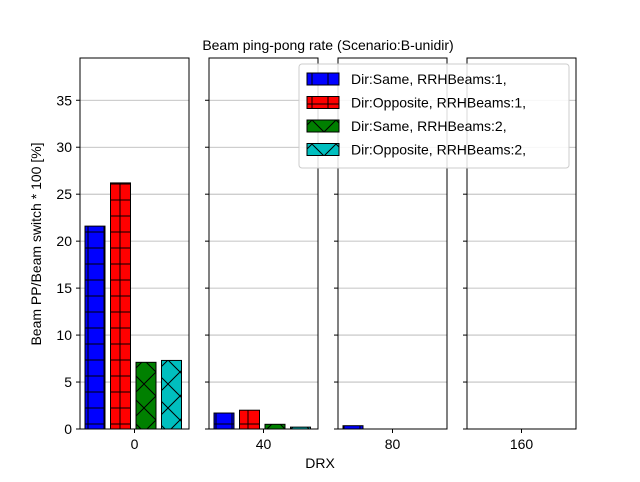 Image resolution: width=640 pixels, height=482 pixels. I want to click on x-tick-label: 80, so click(393, 444).